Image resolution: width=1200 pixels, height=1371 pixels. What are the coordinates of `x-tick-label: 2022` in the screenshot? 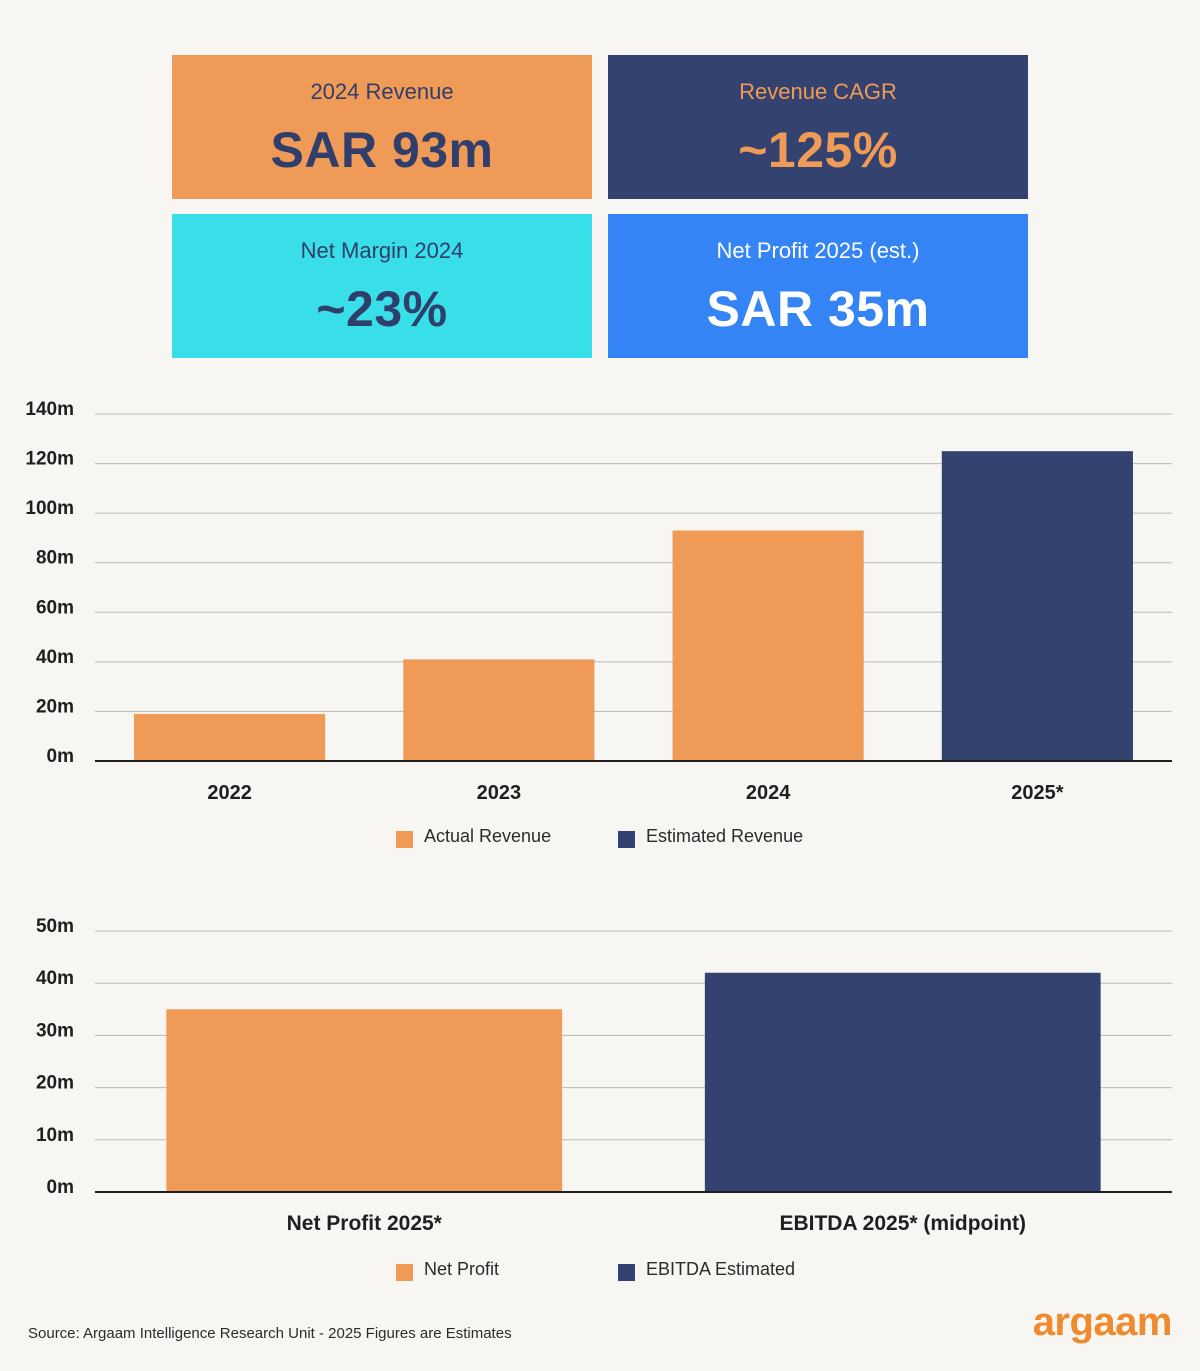 It's located at (229, 793).